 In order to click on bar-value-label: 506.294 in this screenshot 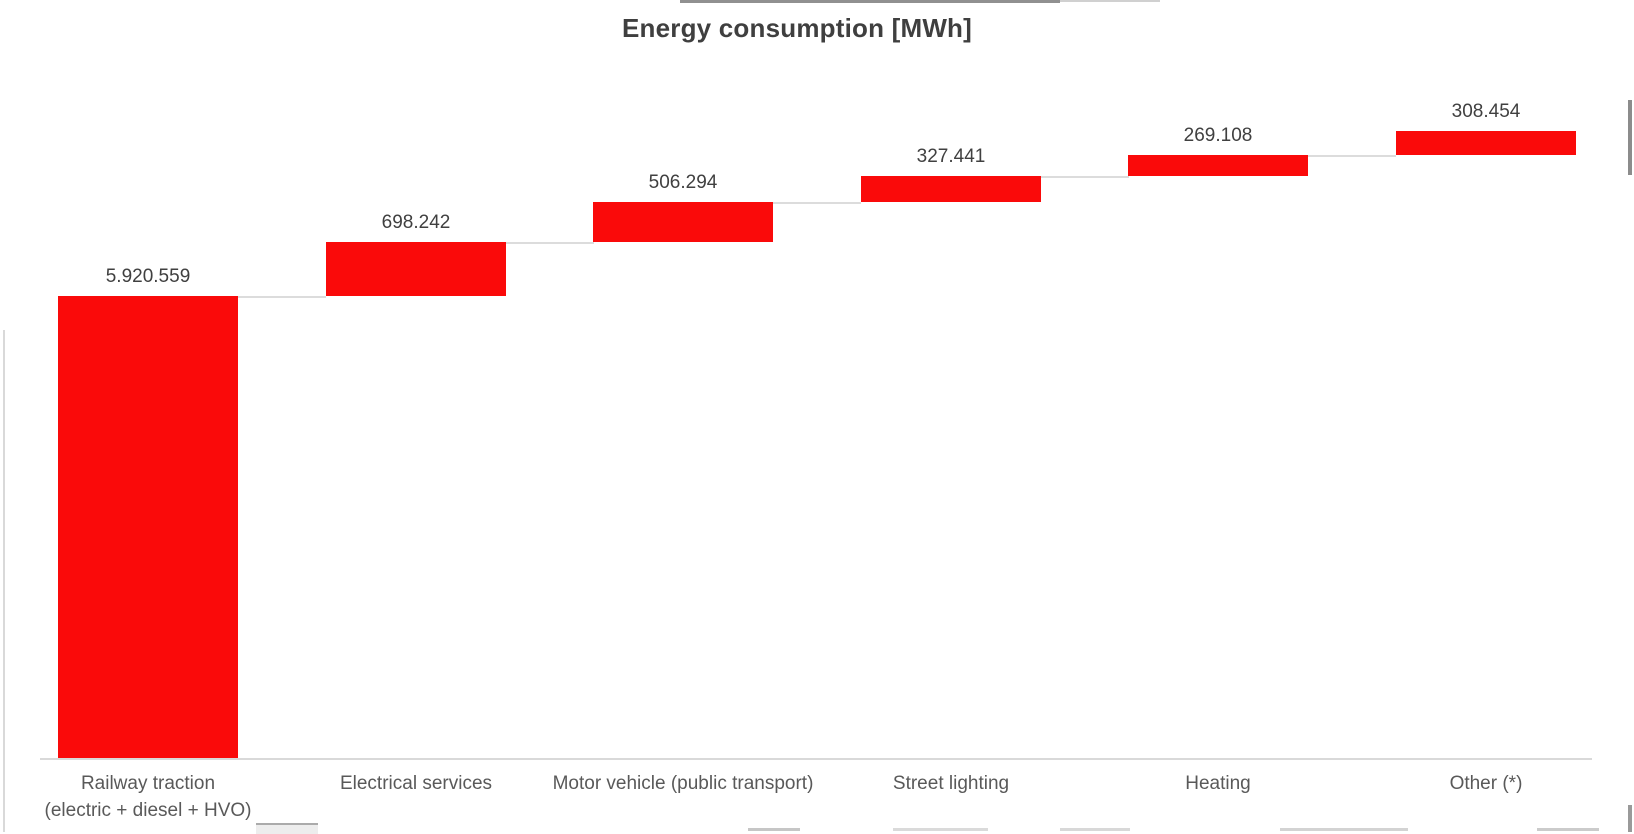, I will do `click(683, 182)`.